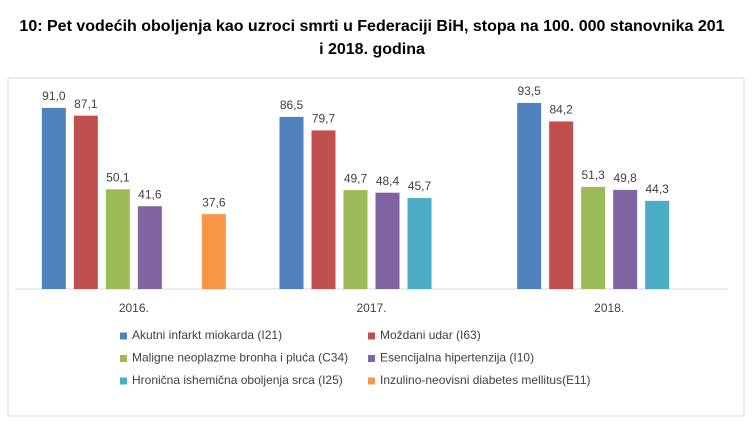 This screenshot has height=424, width=753. I want to click on value-label: 50,1, so click(118, 177).